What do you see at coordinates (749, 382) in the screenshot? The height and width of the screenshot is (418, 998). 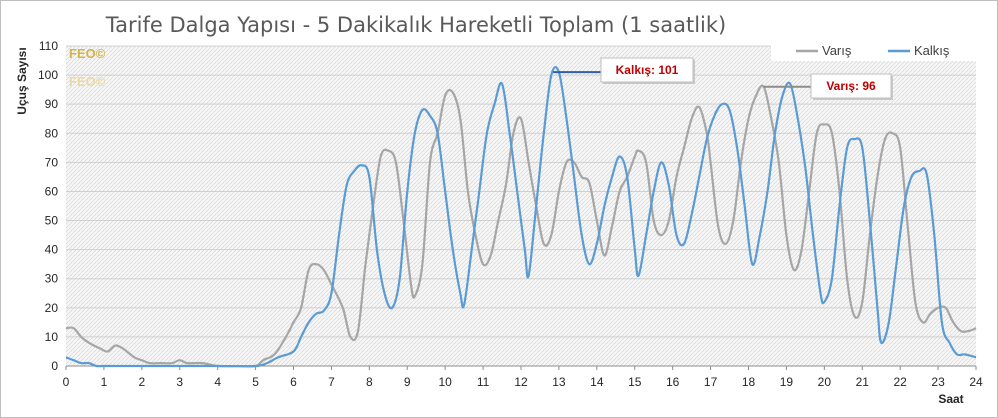 I see `x-tick-label: 18` at bounding box center [749, 382].